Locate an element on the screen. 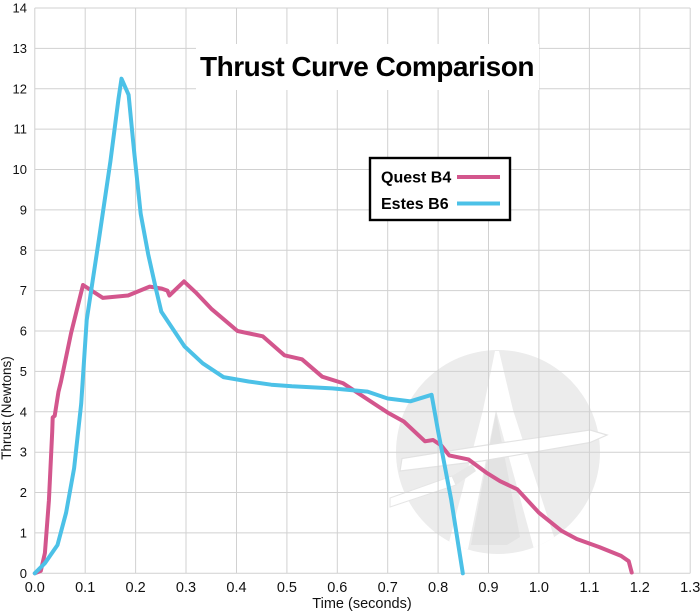 The width and height of the screenshot is (700, 613). svg-text: 4 is located at coordinates (23, 411).